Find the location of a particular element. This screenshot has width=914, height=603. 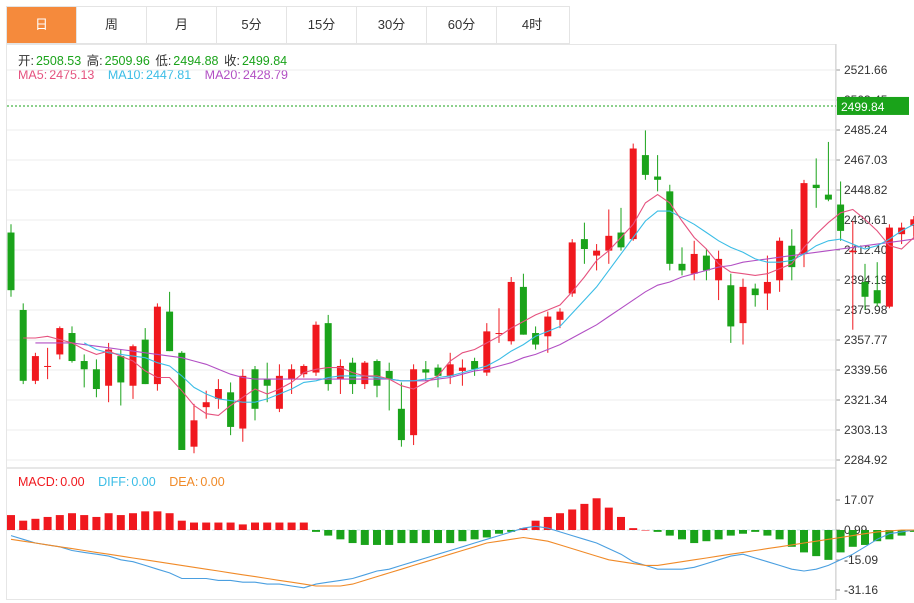

ma10-label: MA10: is located at coordinates (125, 75).